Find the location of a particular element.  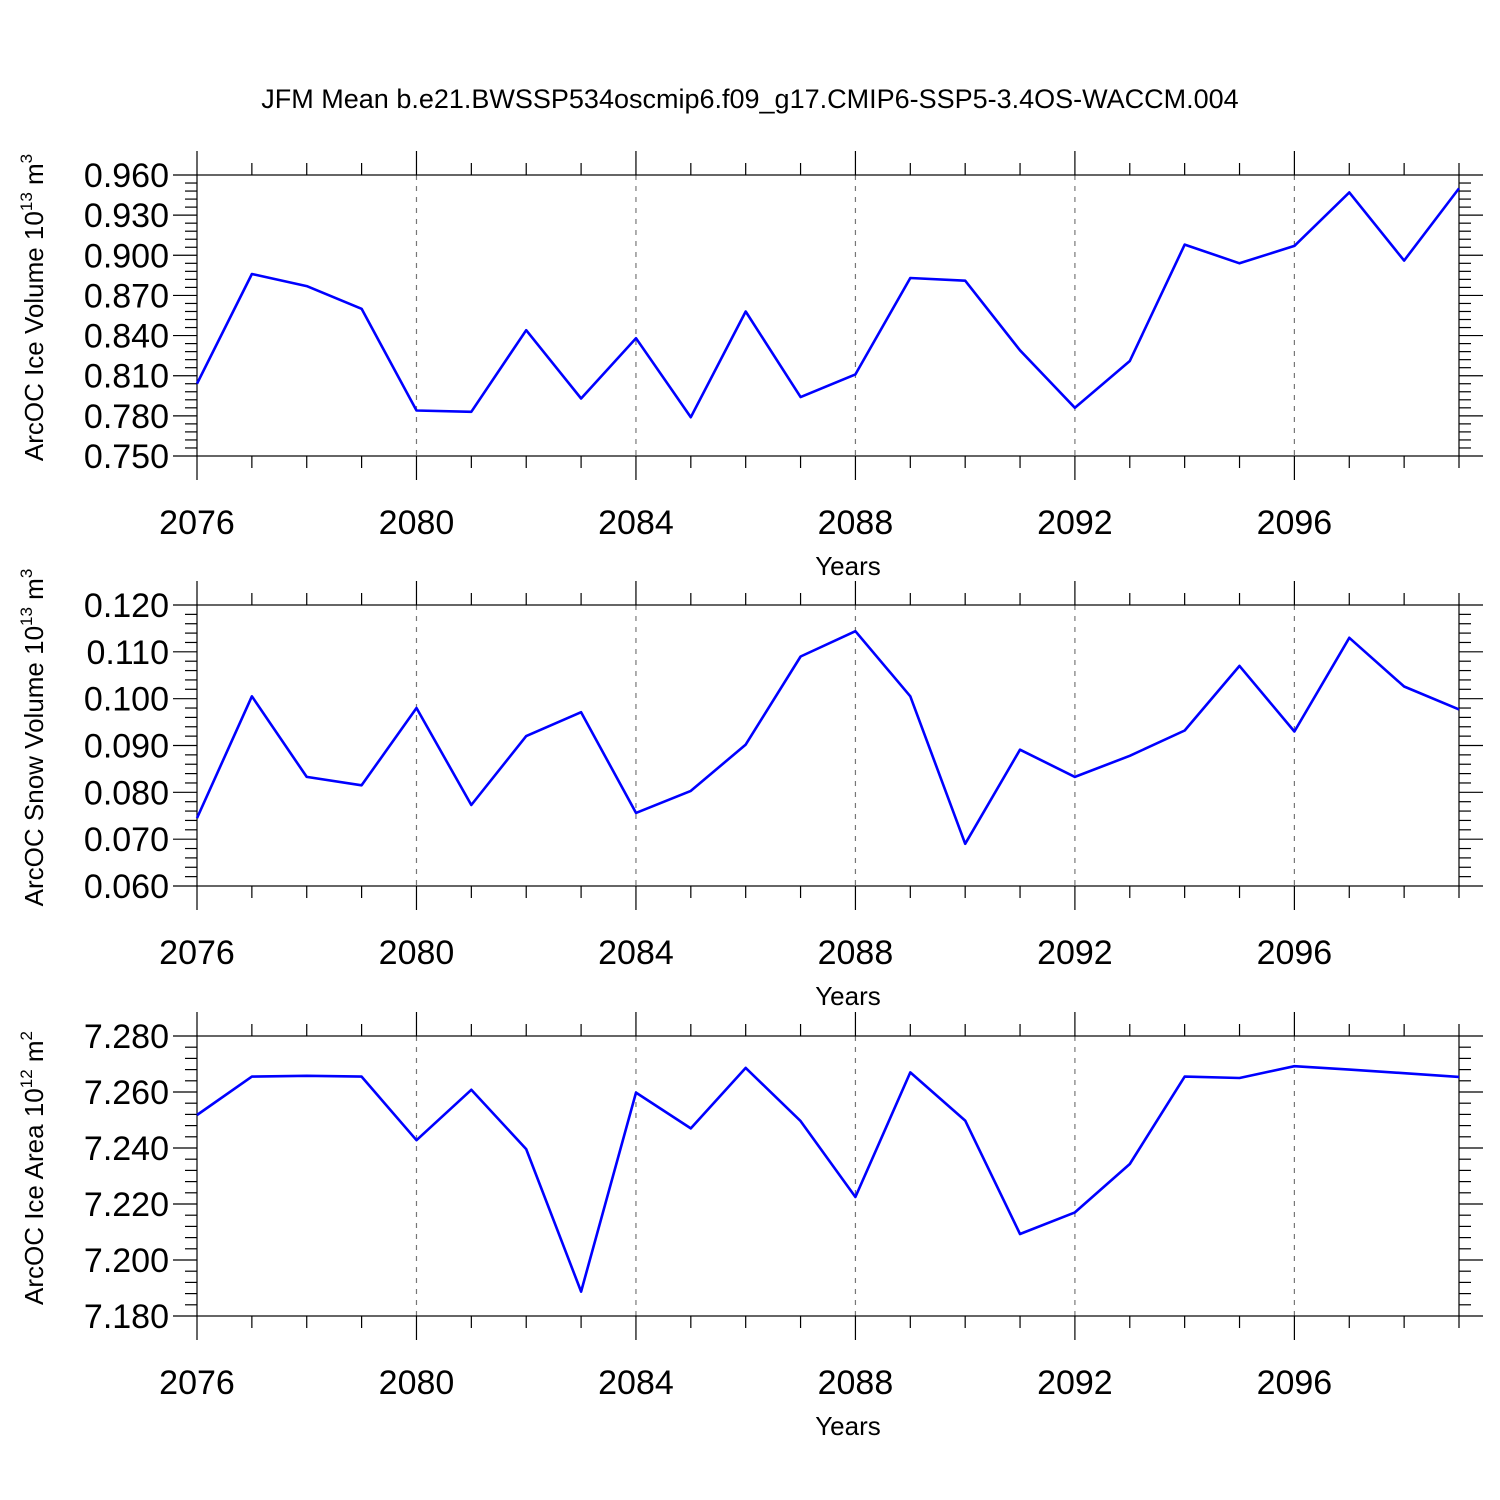

y-axis-label: ArcOC Ice Volume 1013 m3 is located at coordinates (33, 307).